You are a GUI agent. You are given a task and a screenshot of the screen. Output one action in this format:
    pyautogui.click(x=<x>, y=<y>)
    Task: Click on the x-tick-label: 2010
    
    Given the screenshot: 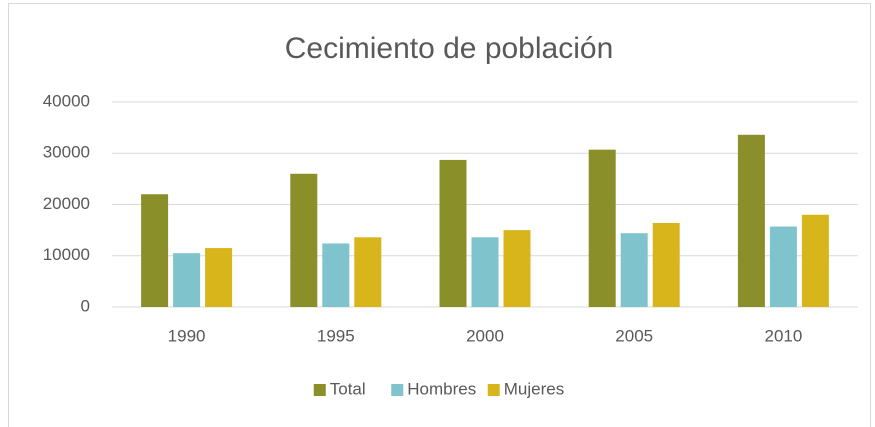 What is the action you would take?
    pyautogui.click(x=783, y=335)
    